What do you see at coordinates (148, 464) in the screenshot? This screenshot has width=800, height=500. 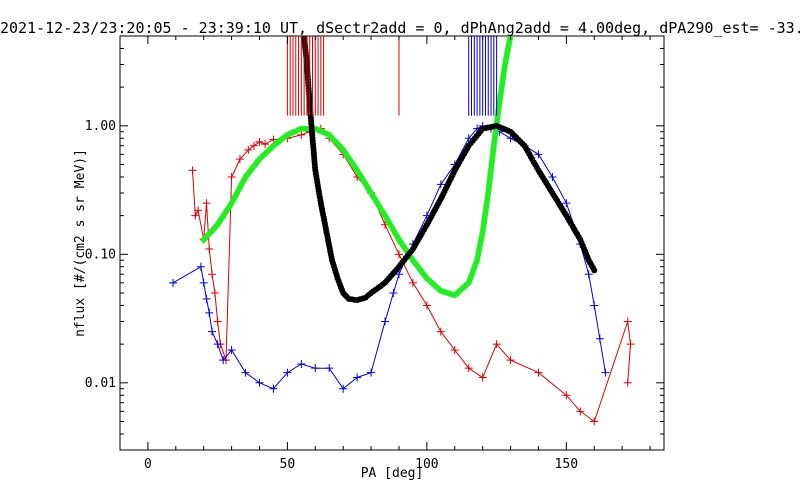 I see `x-tick-label: 0` at bounding box center [148, 464].